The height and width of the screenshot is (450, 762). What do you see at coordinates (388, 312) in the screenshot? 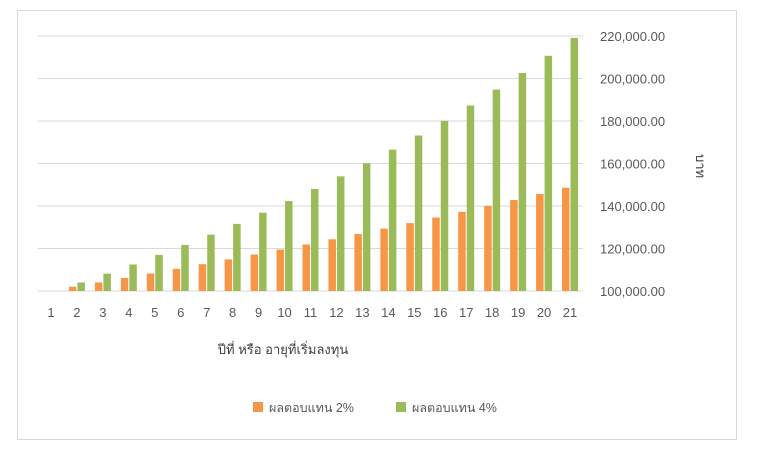
I see `x-tick-label: 14` at bounding box center [388, 312].